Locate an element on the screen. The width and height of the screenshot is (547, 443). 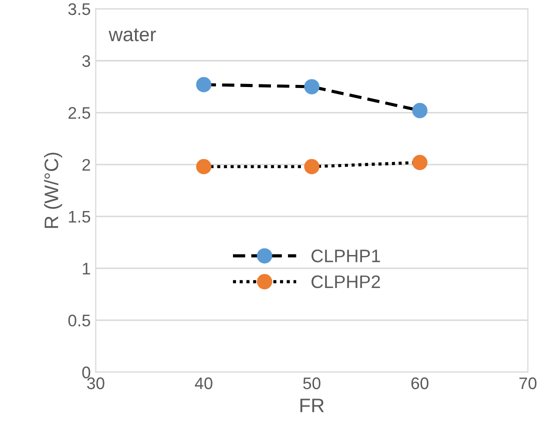
y-tick-label: 0 is located at coordinates (86, 372).